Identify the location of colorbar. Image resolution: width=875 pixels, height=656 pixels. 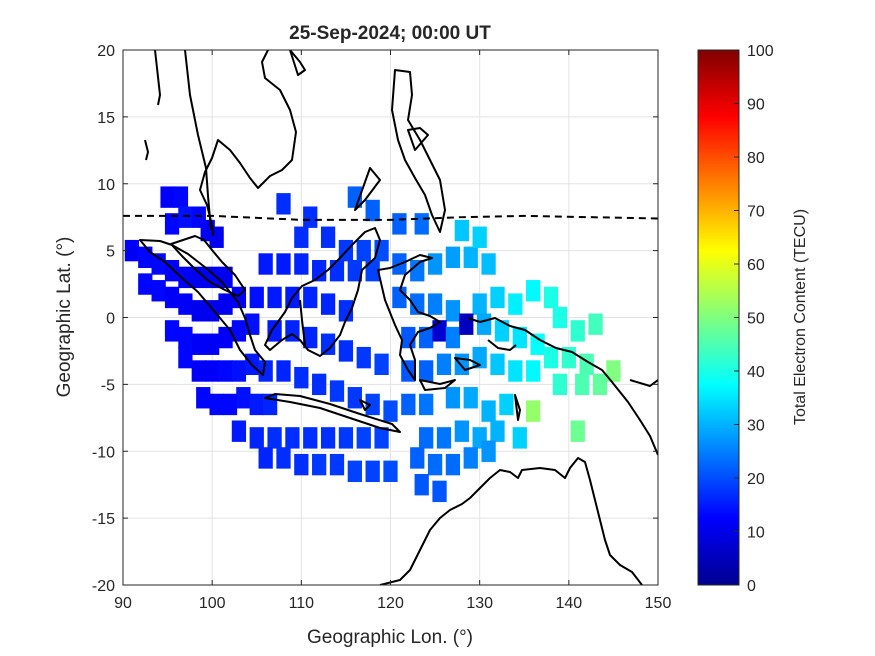
(718, 317).